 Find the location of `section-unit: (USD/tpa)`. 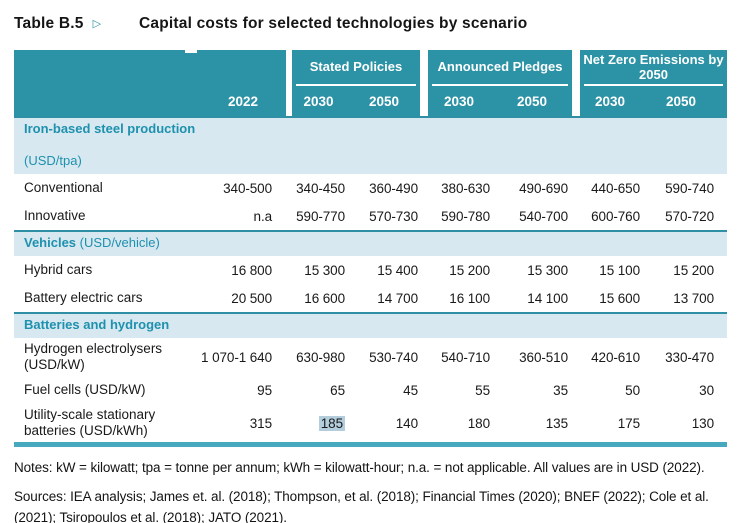

section-unit: (USD/tpa) is located at coordinates (53, 160).